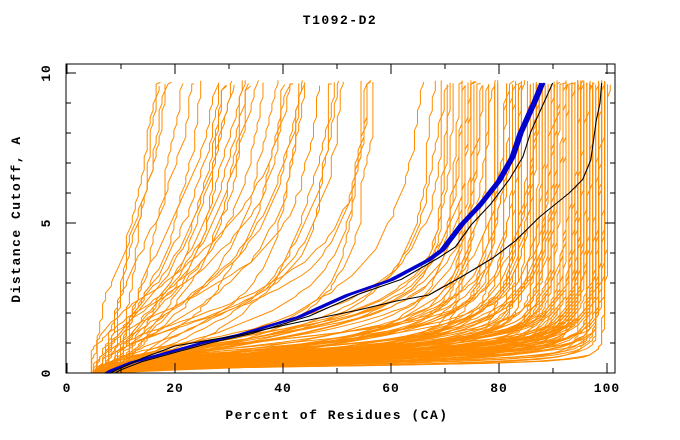 This screenshot has width=680, height=440. Describe the element at coordinates (16, 218) in the screenshot. I see `y-axis-label: Distance Cutoff, A` at that location.